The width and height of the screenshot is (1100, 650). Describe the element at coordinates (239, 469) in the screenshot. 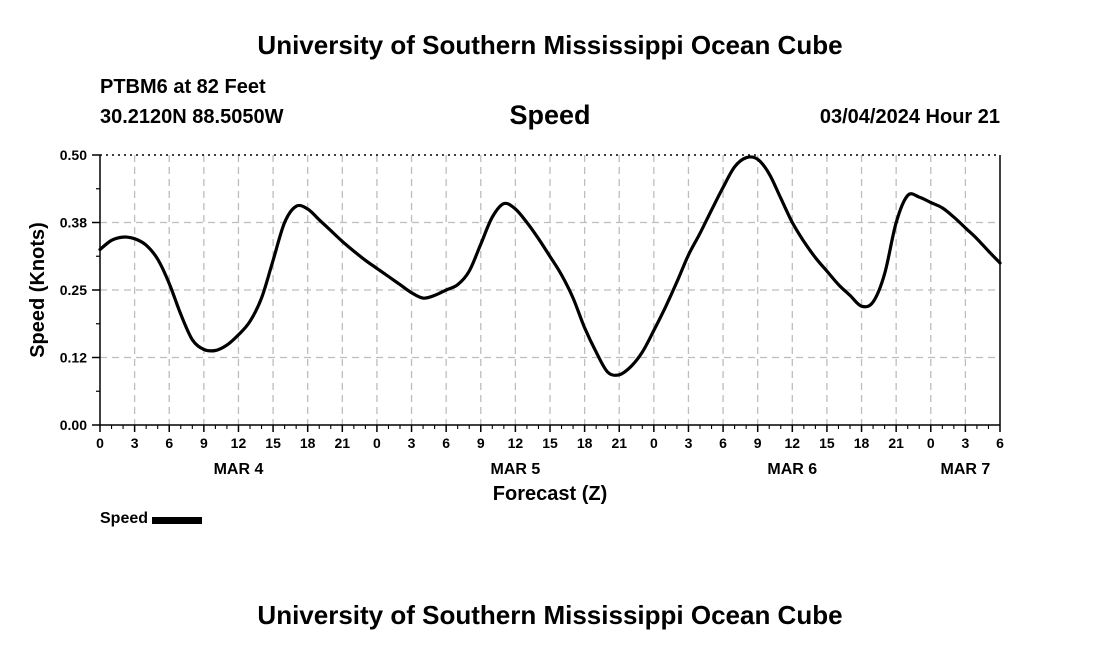

I see `date-label: MAR 4` at that location.